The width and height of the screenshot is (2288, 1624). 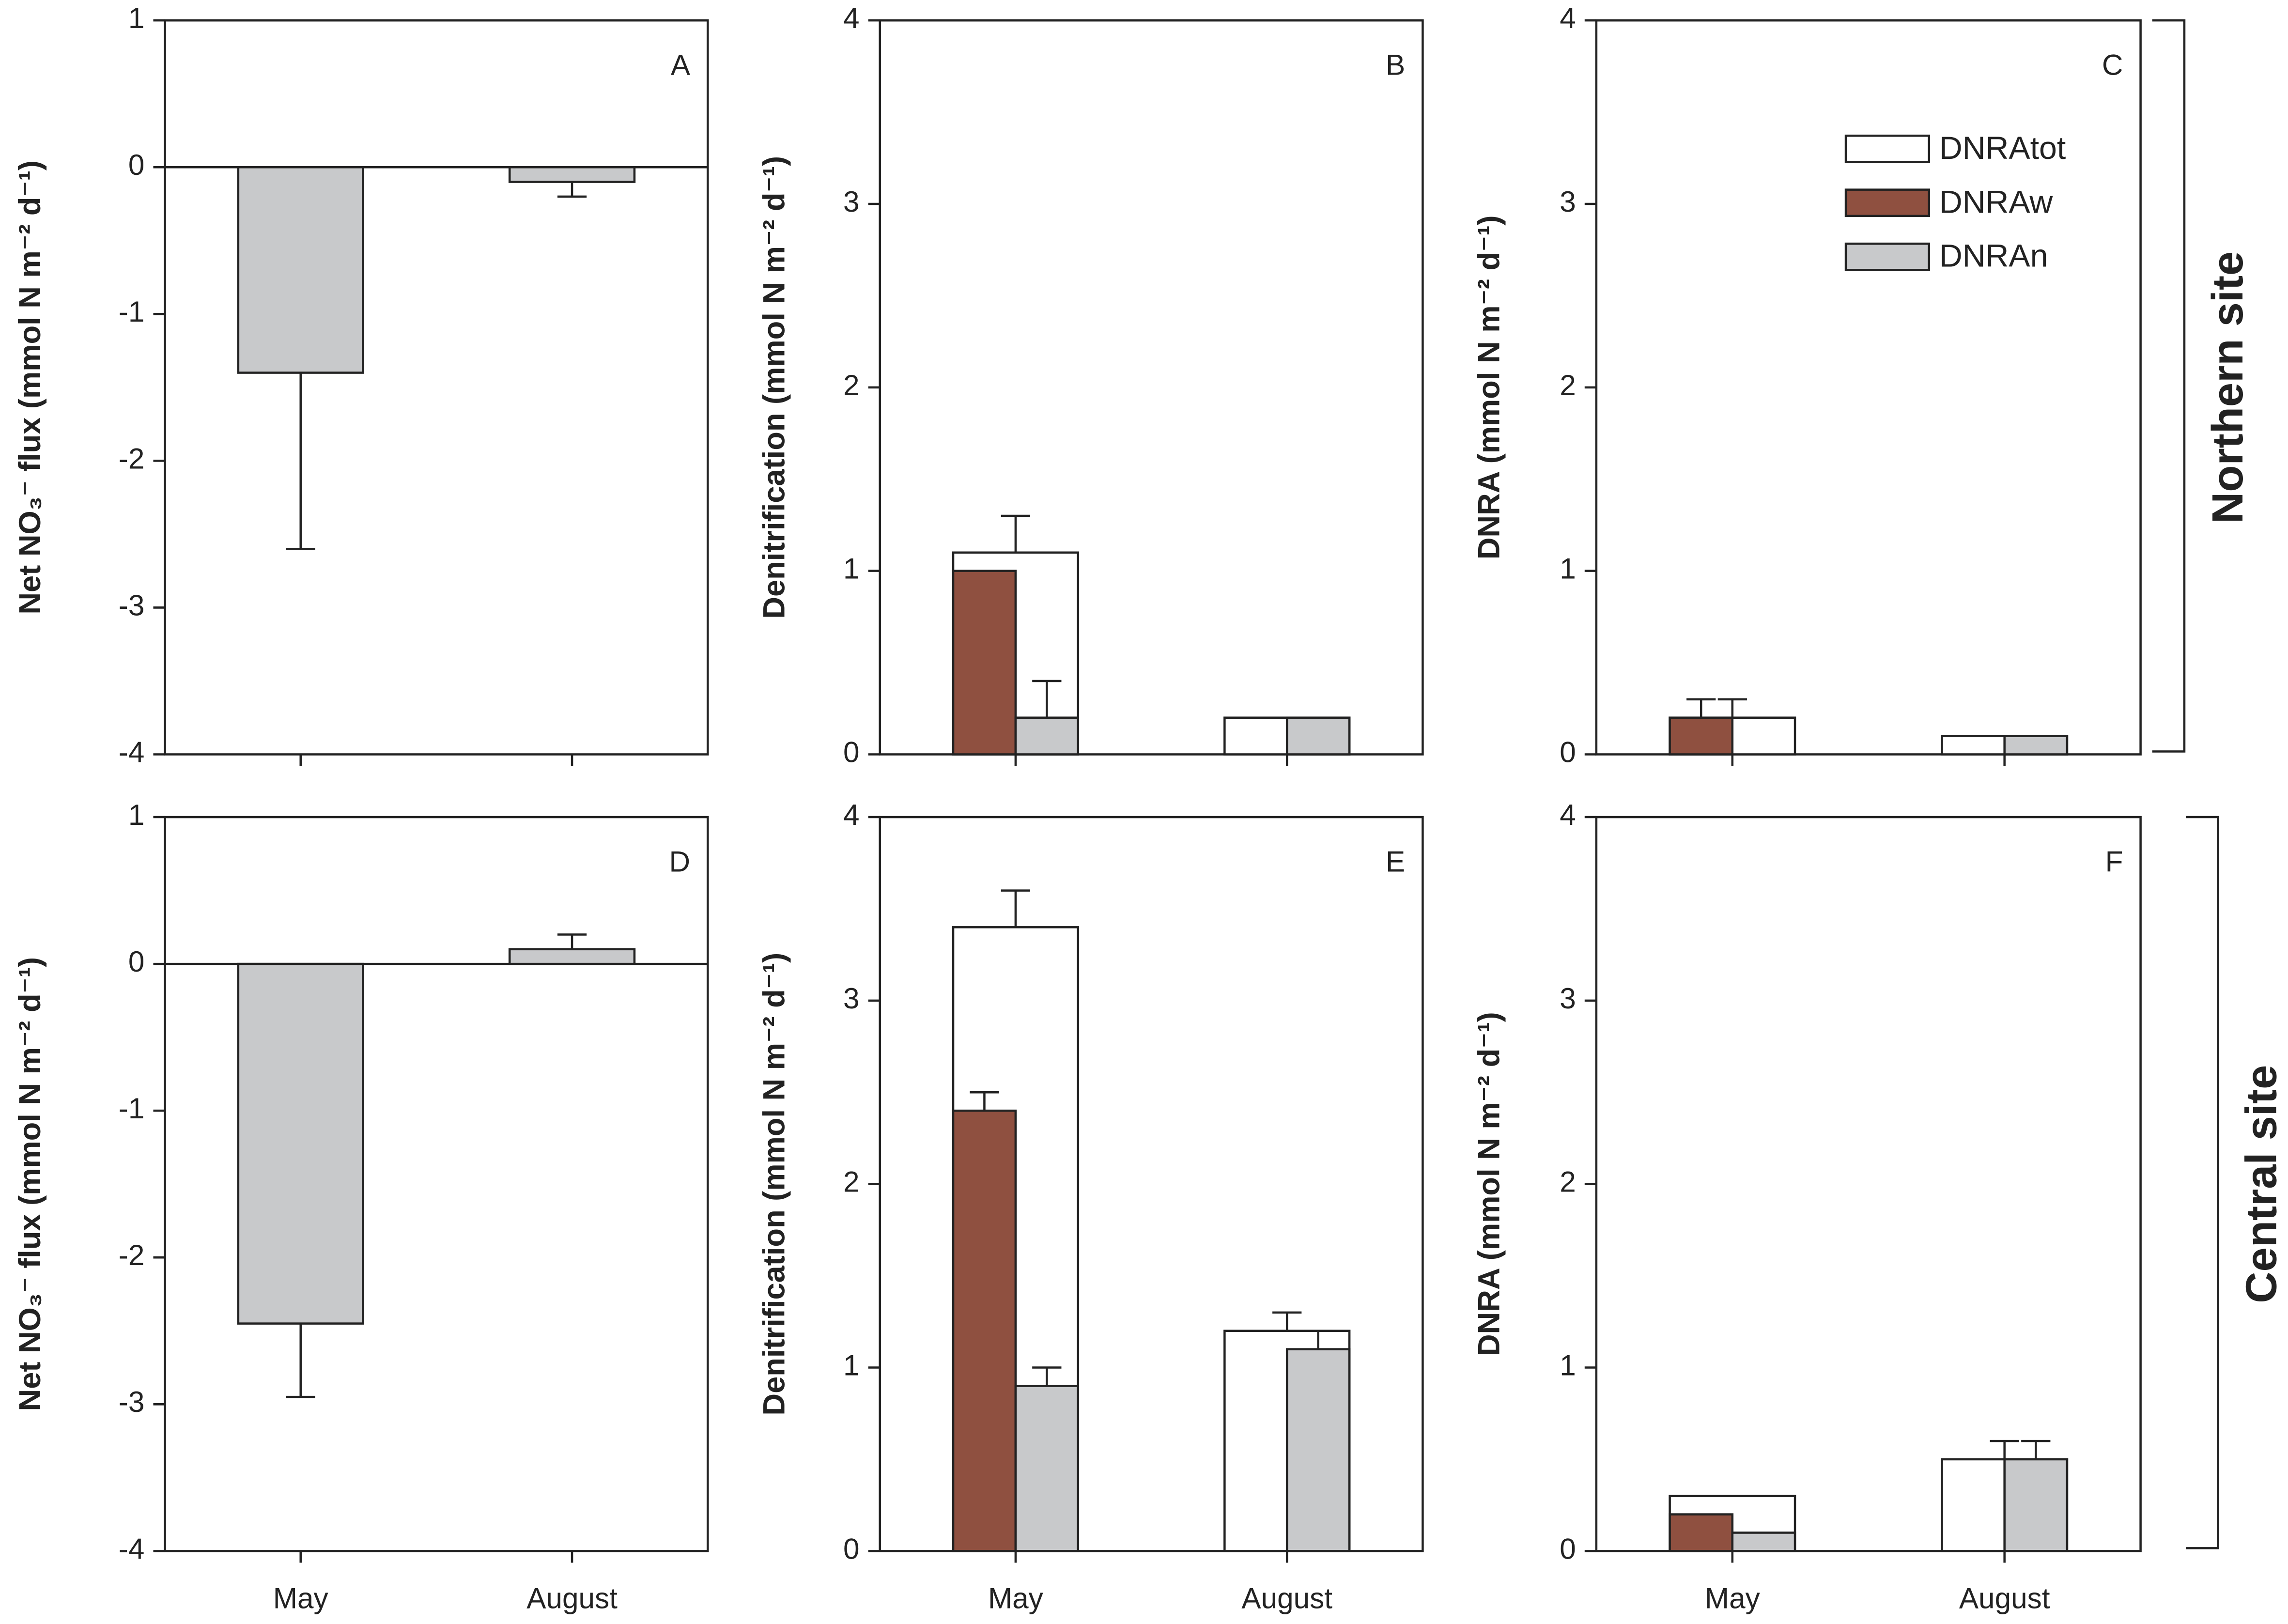 I want to click on panel-letter: F, so click(x=2114, y=861).